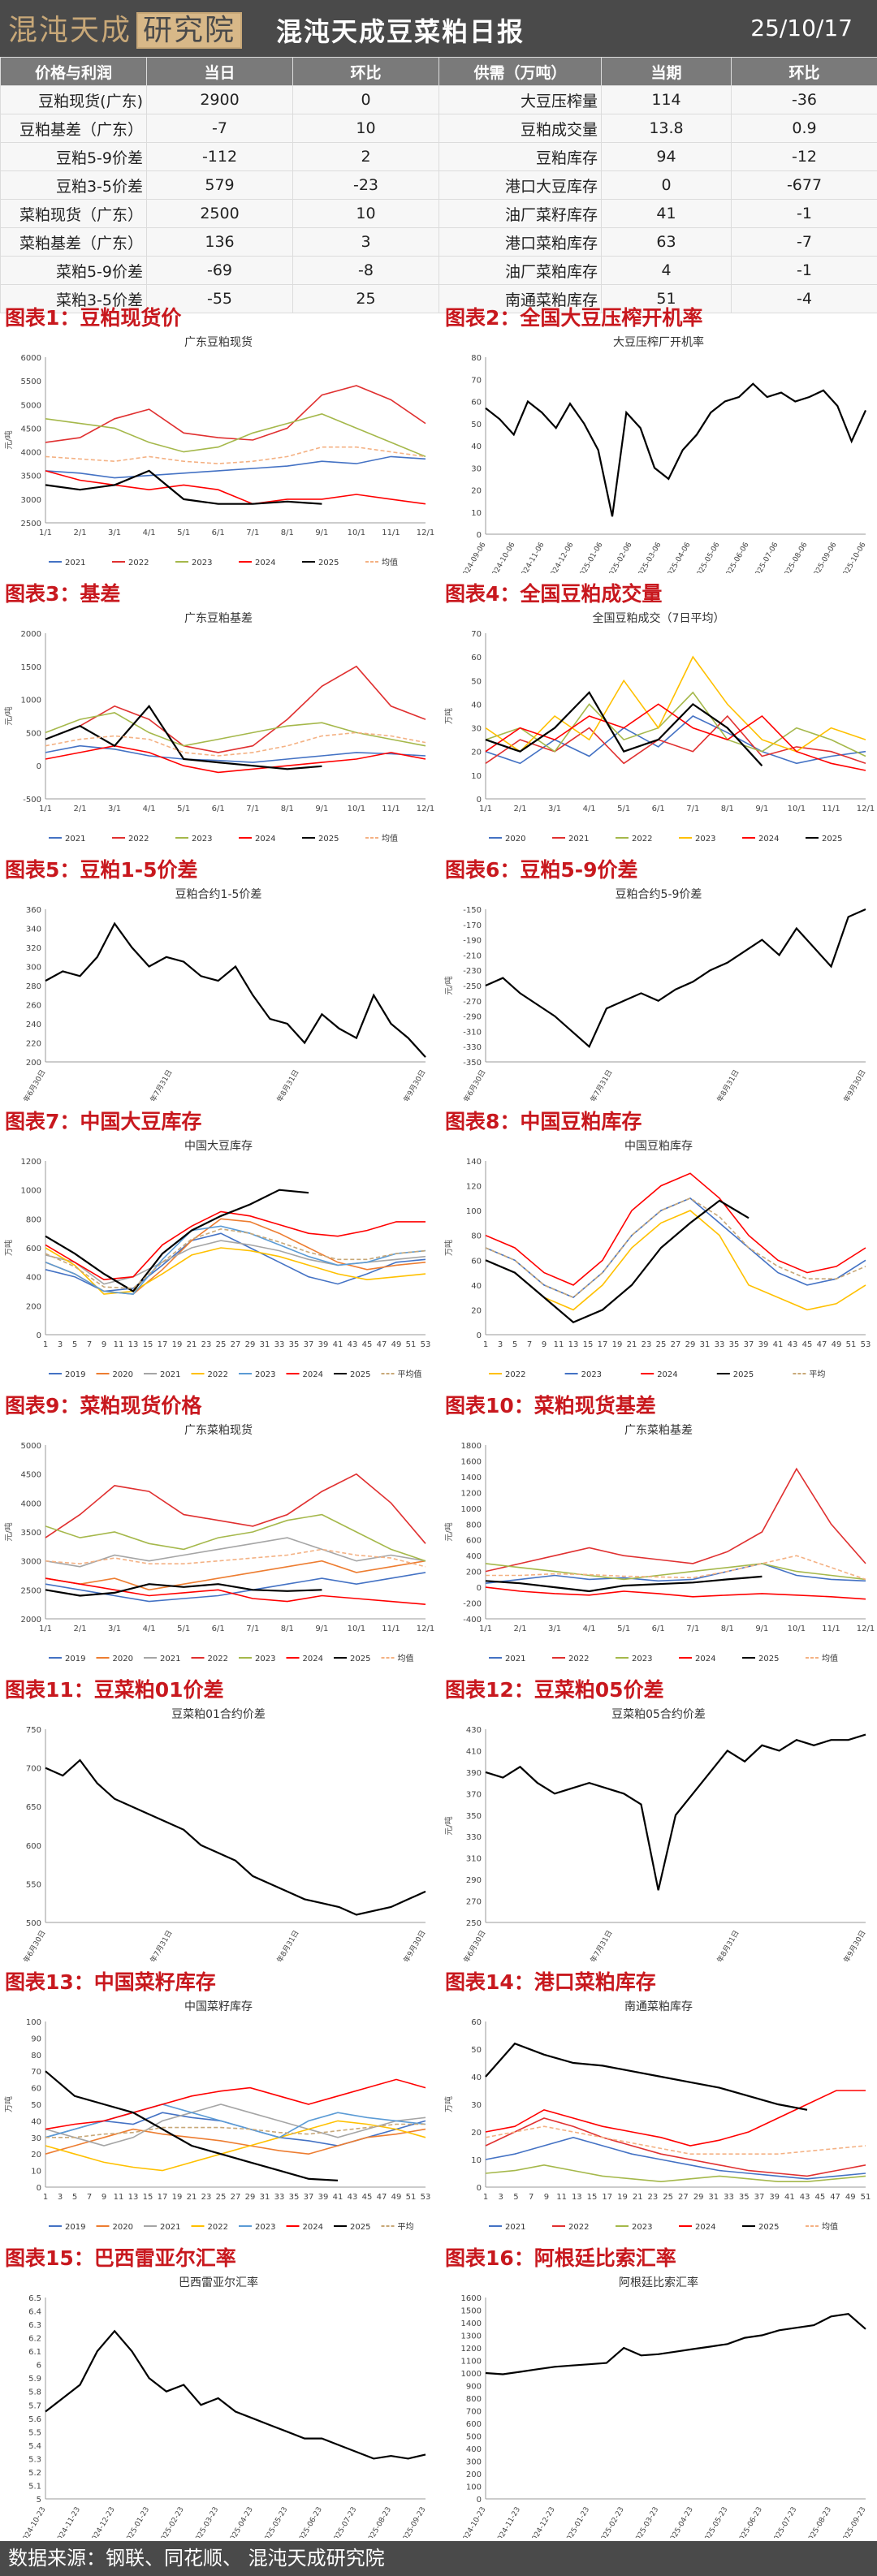  I want to click on table-cell: -7, so click(804, 242).